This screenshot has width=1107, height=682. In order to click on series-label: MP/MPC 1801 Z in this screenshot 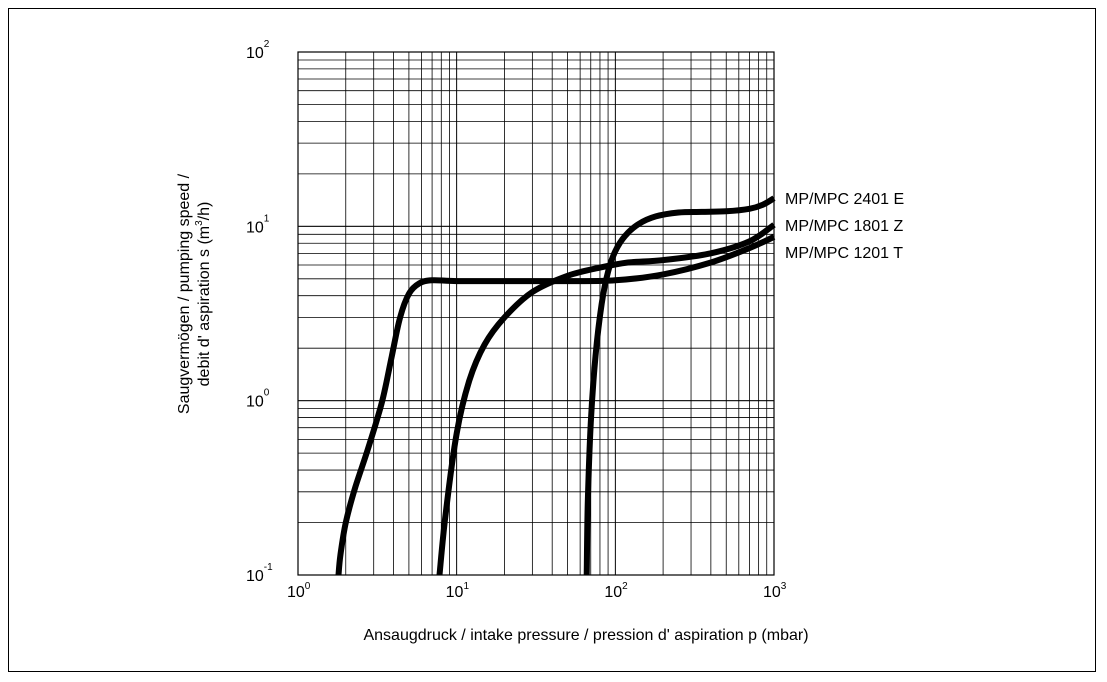, I will do `click(844, 226)`.